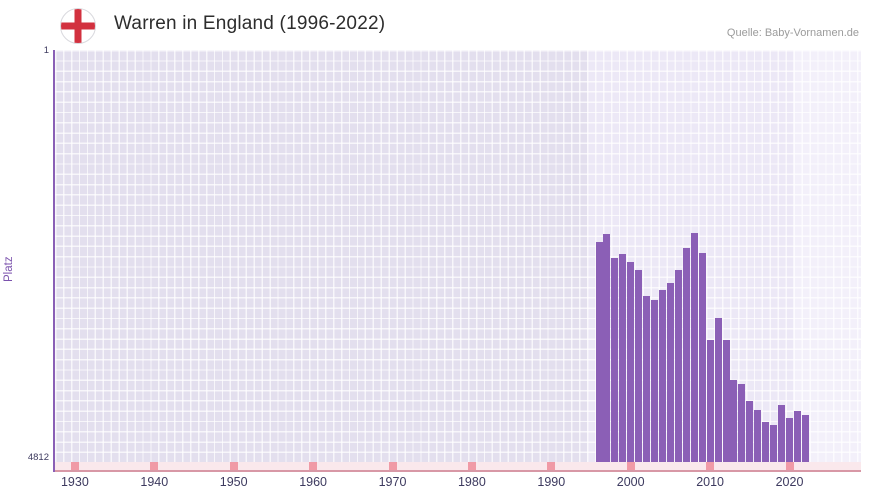 This screenshot has width=873, height=502. Describe the element at coordinates (154, 466) in the screenshot. I see `decade-mark-1940` at that location.